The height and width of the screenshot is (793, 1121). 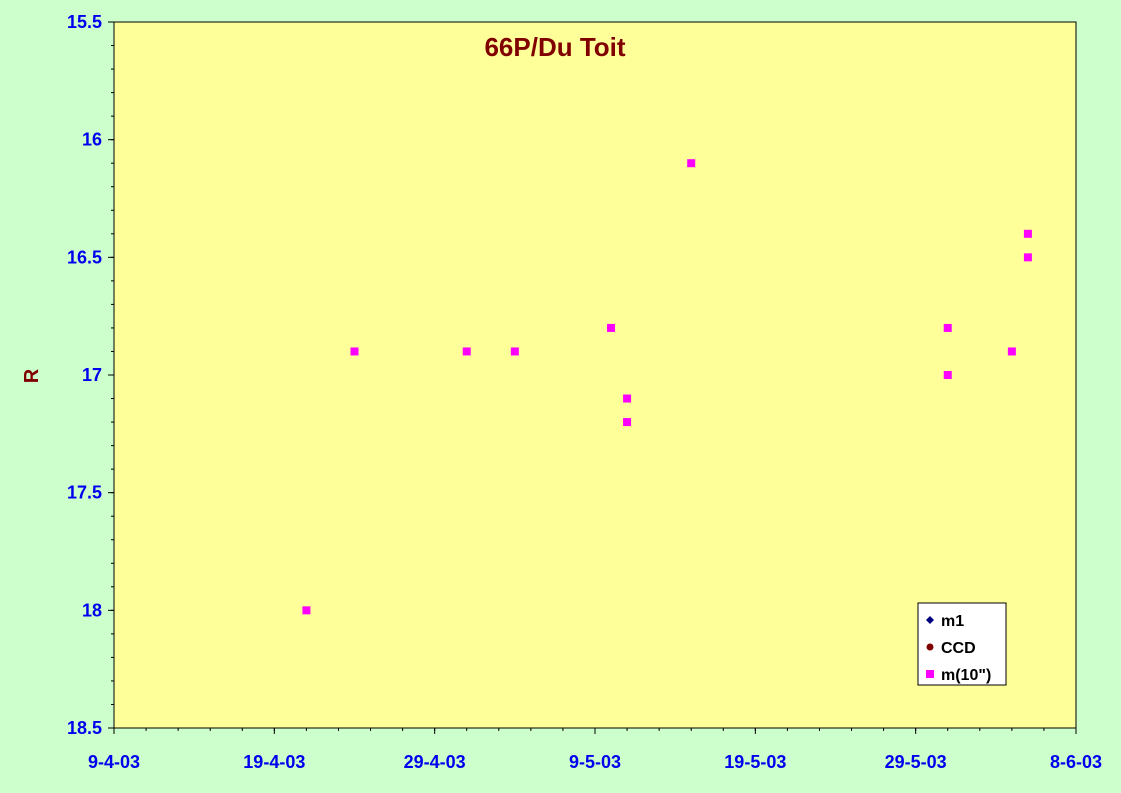 What do you see at coordinates (916, 762) in the screenshot?
I see `x-tick-label: 29-5-03` at bounding box center [916, 762].